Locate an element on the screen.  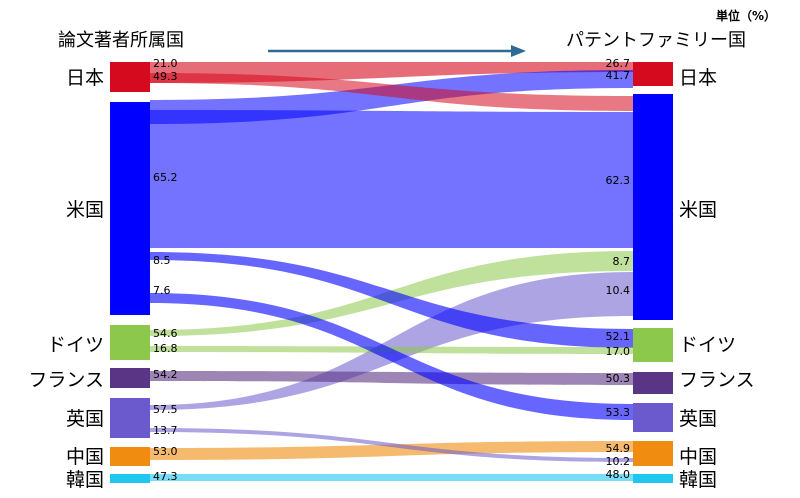
left-node-de-label: ドイツ is located at coordinates (75, 345).